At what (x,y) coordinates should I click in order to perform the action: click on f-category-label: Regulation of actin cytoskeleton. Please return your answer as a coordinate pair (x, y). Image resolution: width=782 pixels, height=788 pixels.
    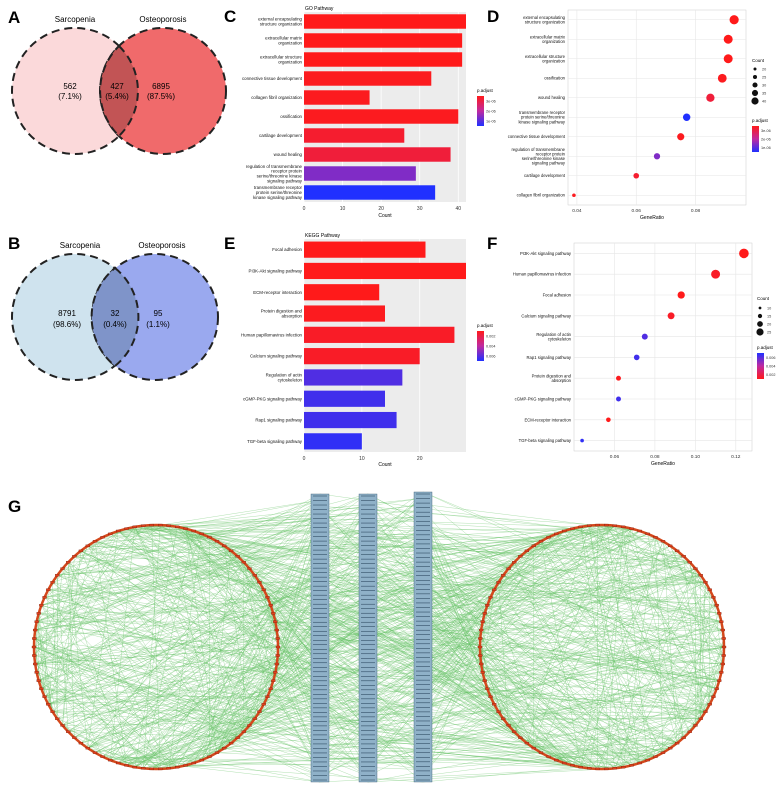
    Looking at the image, I should click on (553, 337).